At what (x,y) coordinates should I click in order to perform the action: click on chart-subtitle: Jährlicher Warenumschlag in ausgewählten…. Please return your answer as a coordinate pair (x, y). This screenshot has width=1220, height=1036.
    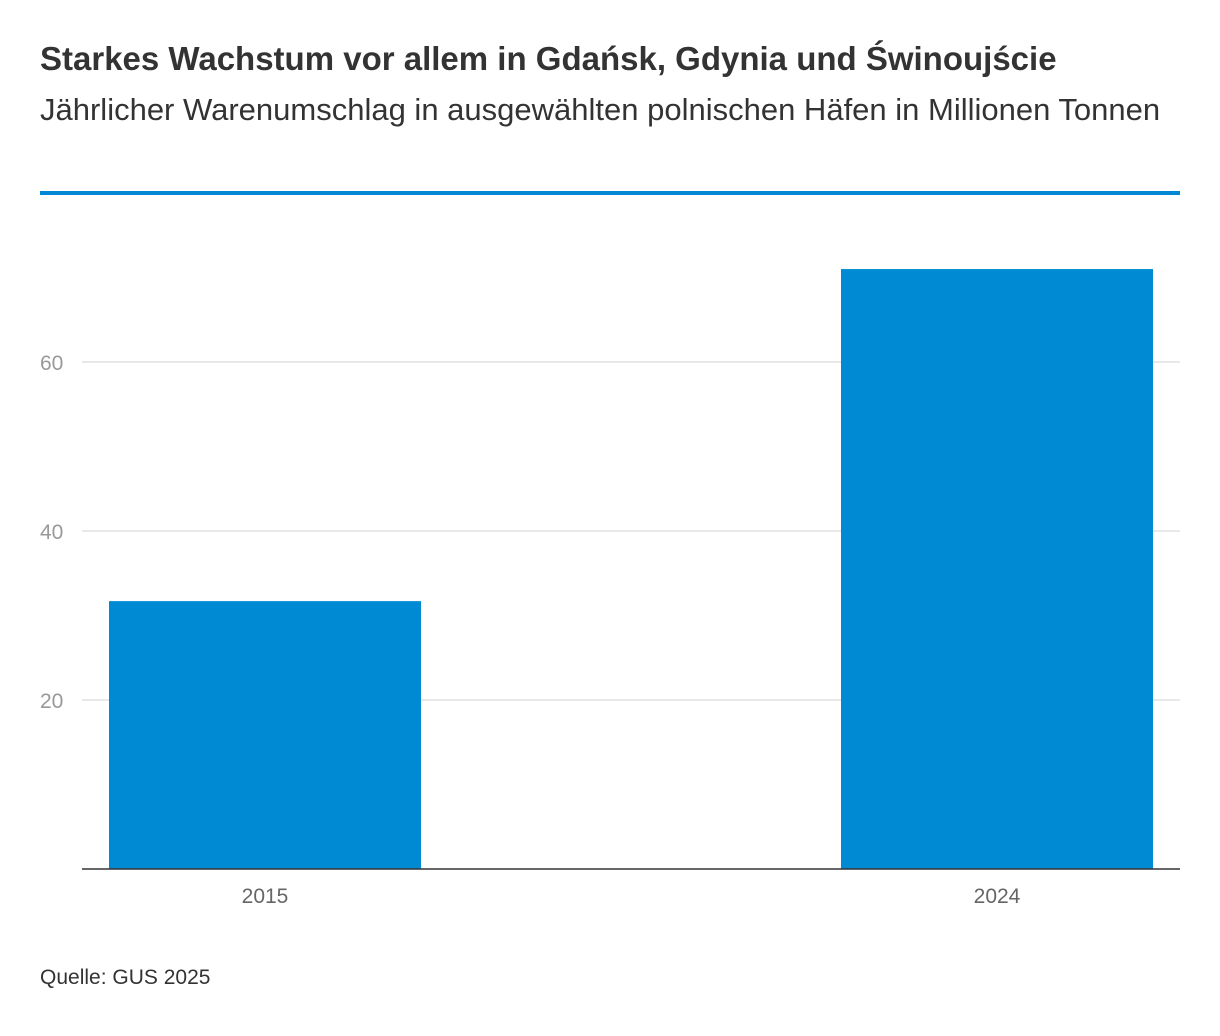
    Looking at the image, I should click on (600, 109).